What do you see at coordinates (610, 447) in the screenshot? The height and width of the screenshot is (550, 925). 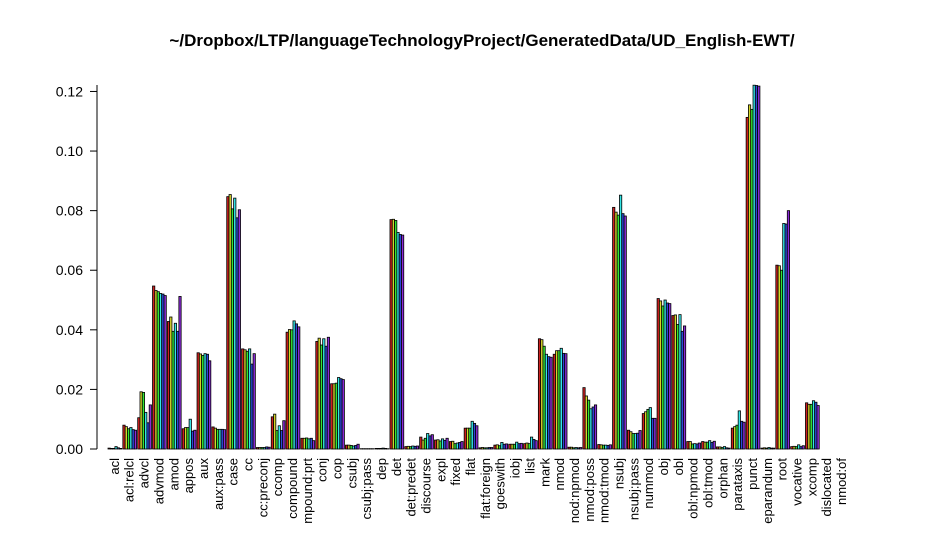 I see `bar-nmod-tmod-s6` at bounding box center [610, 447].